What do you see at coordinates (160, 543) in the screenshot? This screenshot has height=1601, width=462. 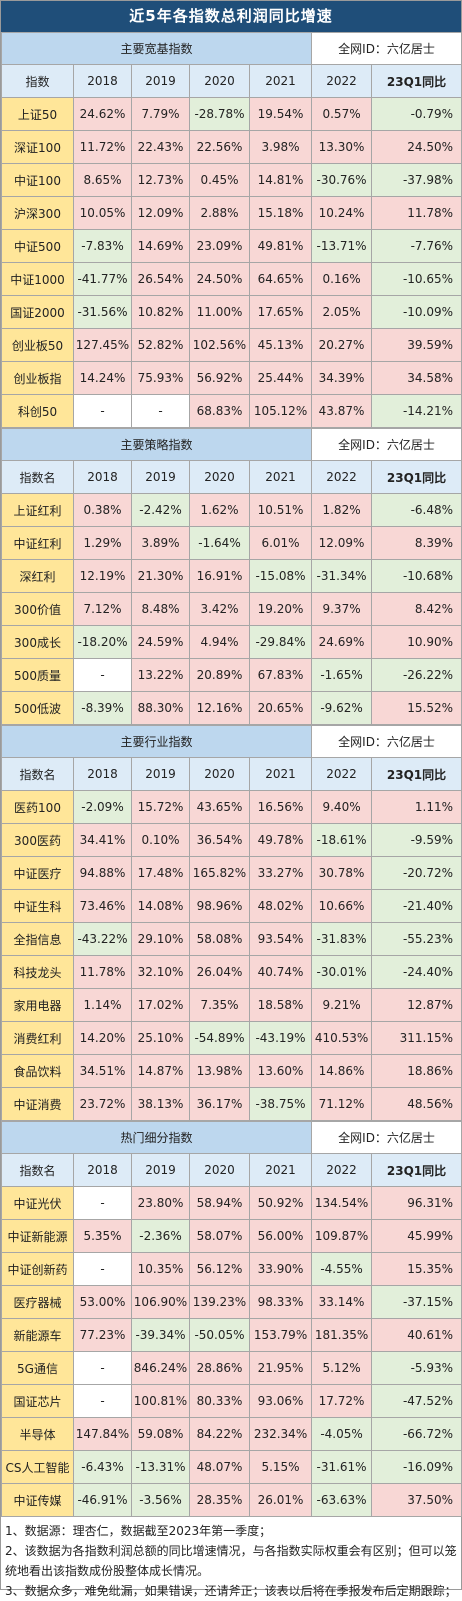 I see `growth-cell: 3.89%` at bounding box center [160, 543].